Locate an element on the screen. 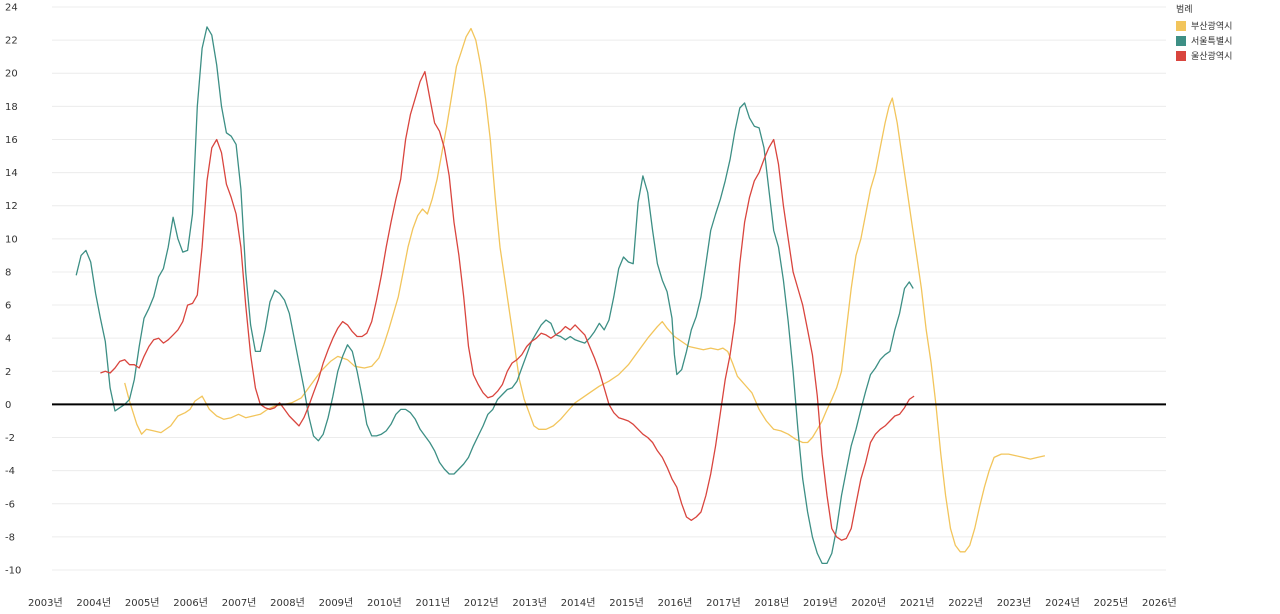 This screenshot has height=614, width=1280. legend: 범례 부산광역시 서울특별시 울산광역시 is located at coordinates (1204, 32).